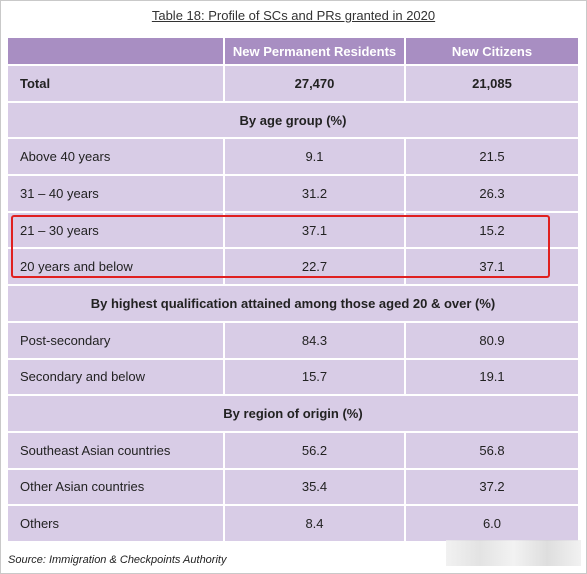  I want to click on row-citizens-value: 21.5, so click(491, 157).